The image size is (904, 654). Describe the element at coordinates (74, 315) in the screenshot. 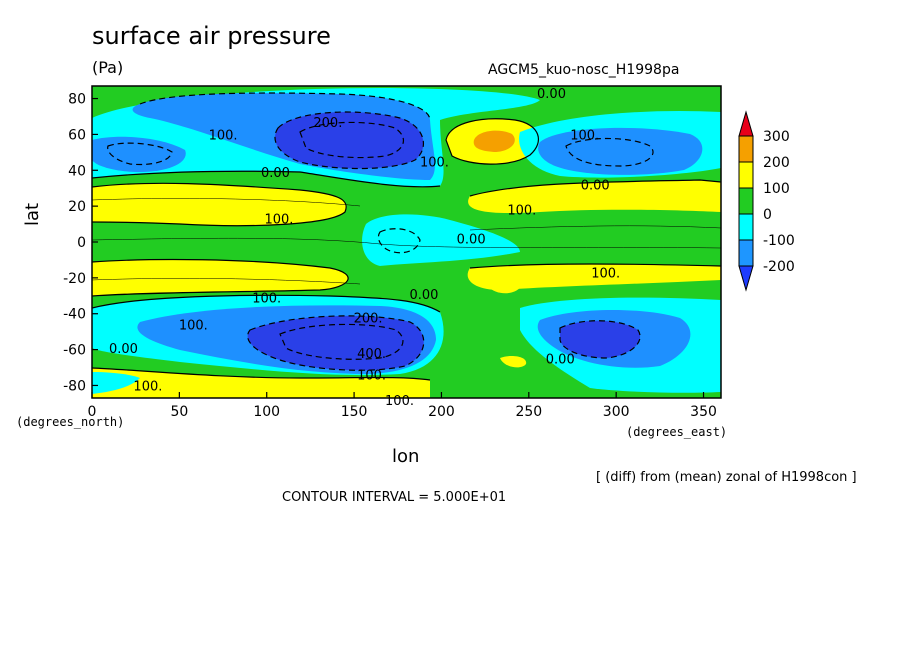

I see `y-tick-label: -40` at that location.